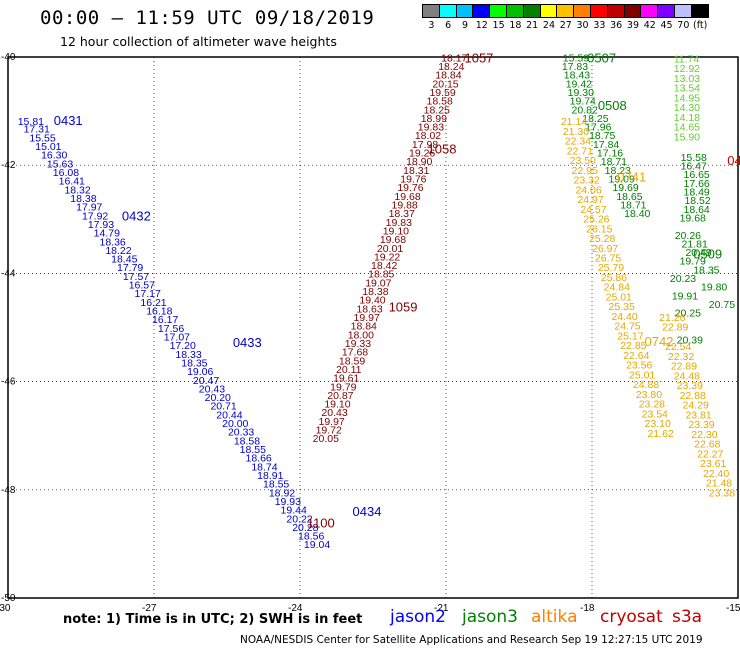 This screenshot has width=740, height=650. What do you see at coordinates (223, 407) in the screenshot?
I see `wave-height-value: 20.71` at bounding box center [223, 407].